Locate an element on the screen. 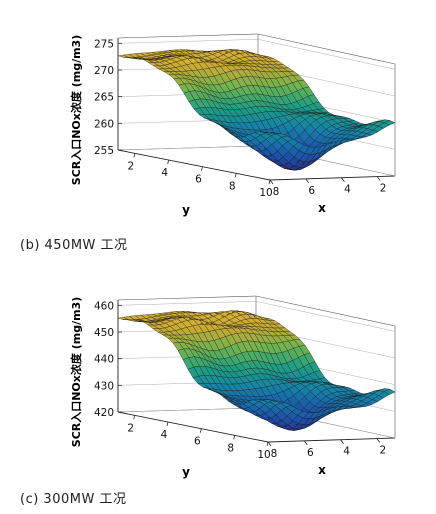 The width and height of the screenshot is (436, 514). z-tick-label: 275 is located at coordinates (104, 44).